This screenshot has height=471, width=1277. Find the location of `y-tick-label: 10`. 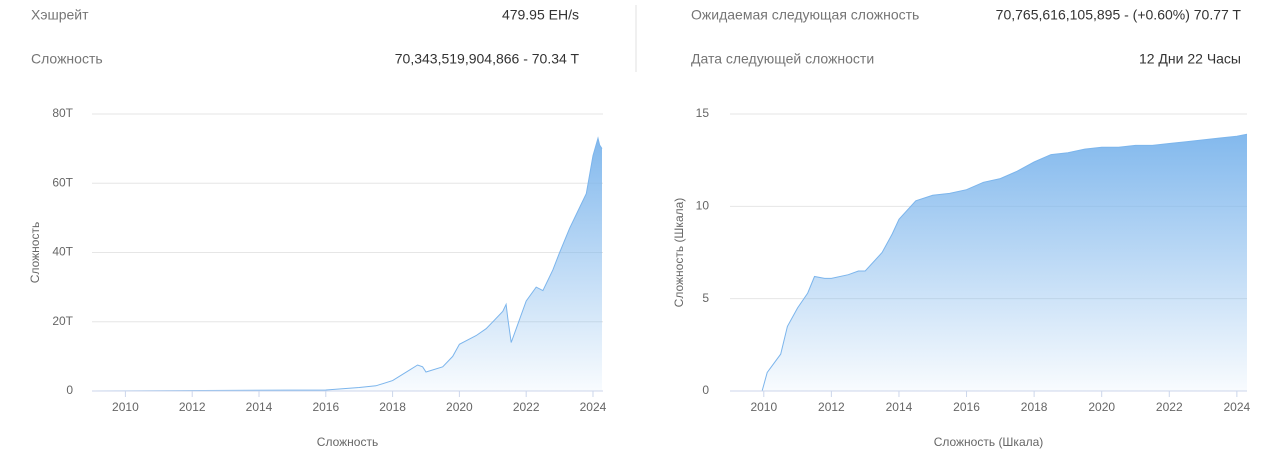

y-tick-label: 10 is located at coordinates (703, 206).